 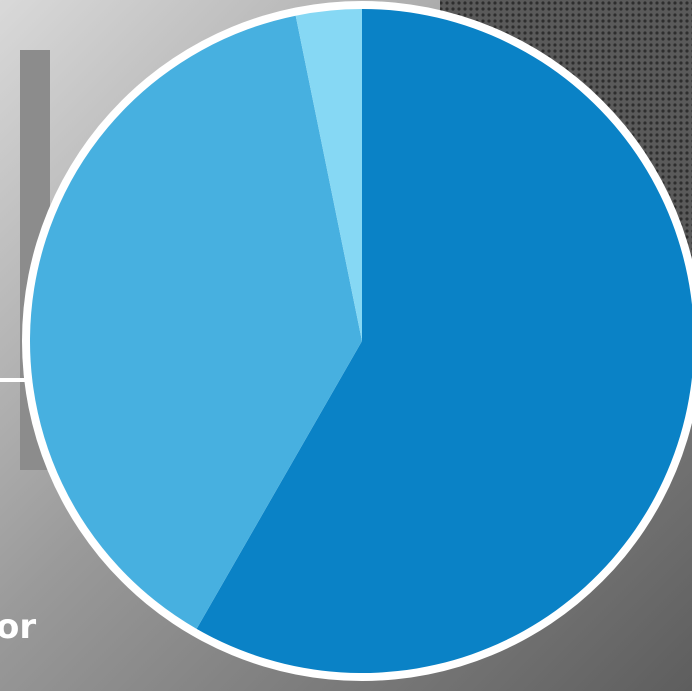 I want to click on background-line, so click(x=13, y=380).